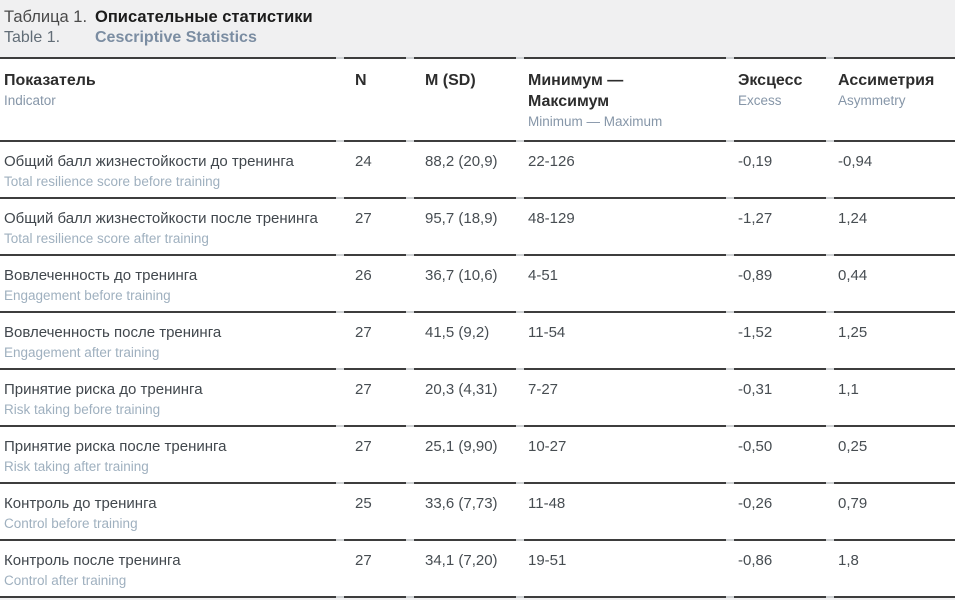 The image size is (955, 600). I want to click on cell-asymmetry: 1,24, so click(853, 218).